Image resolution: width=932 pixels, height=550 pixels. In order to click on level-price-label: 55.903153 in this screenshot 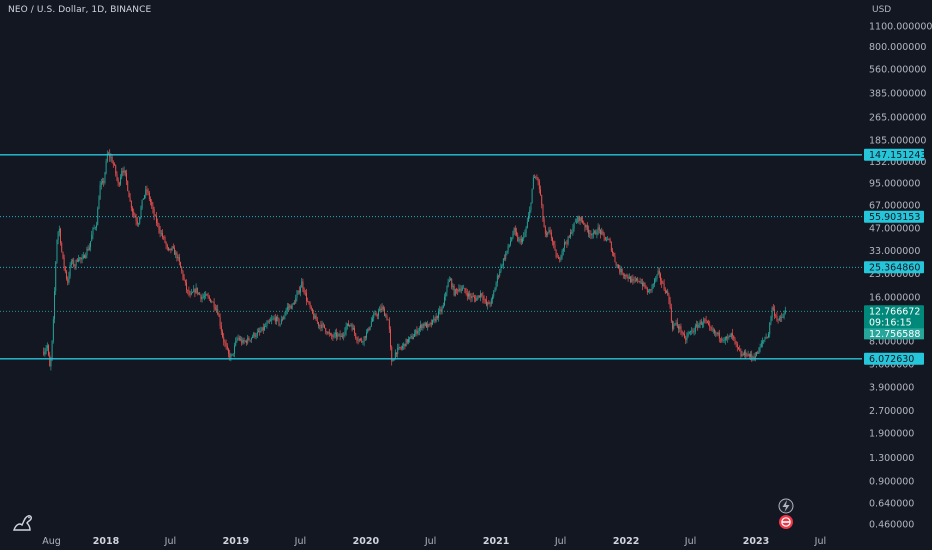, I will do `click(894, 216)`.